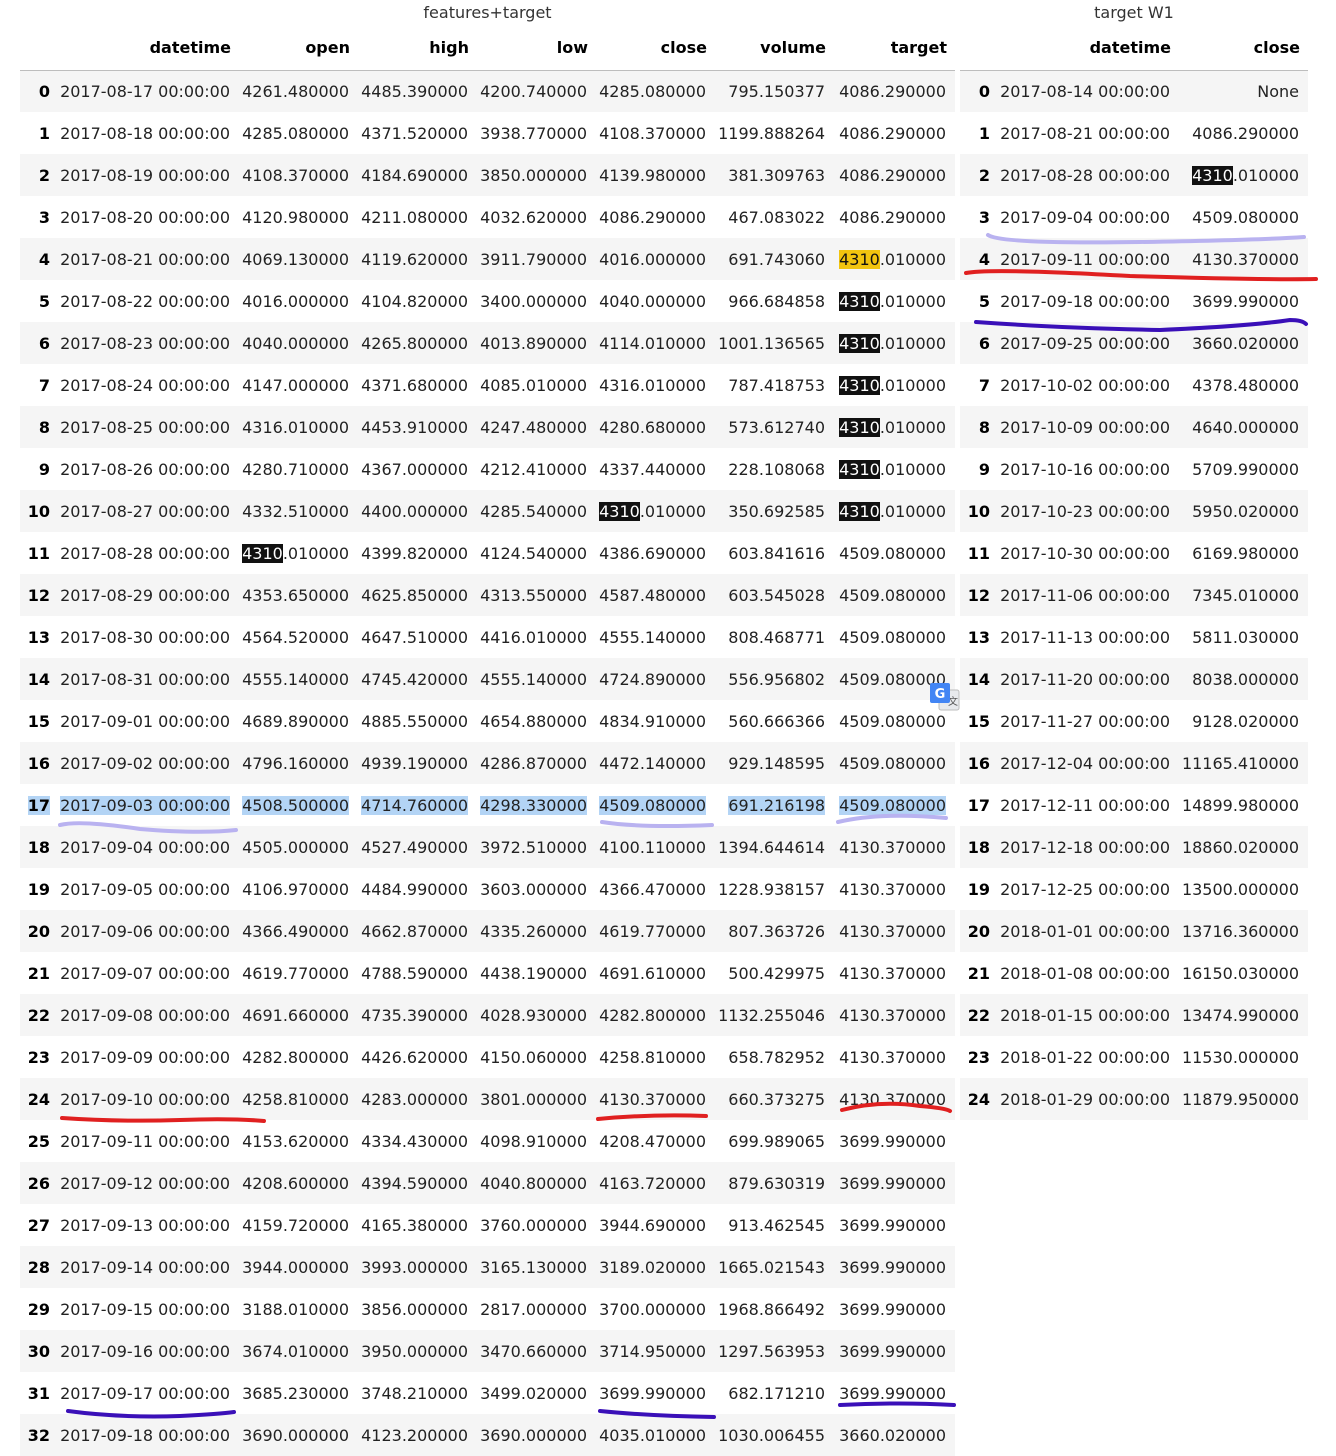  I want to click on table-cell: 3944.000000, so click(298, 1267).